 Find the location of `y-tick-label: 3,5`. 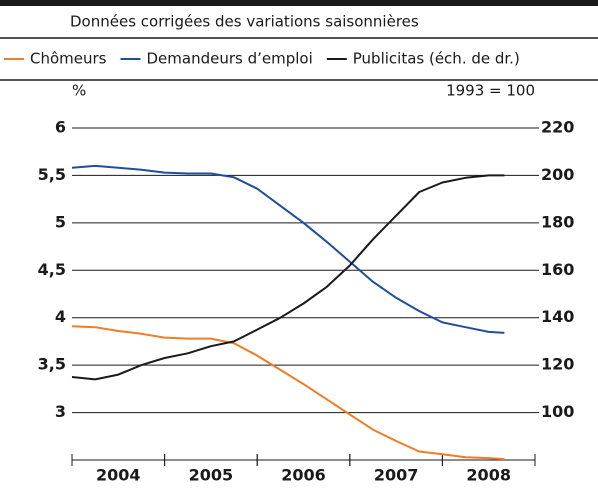

y-tick-label: 3,5 is located at coordinates (52, 364).